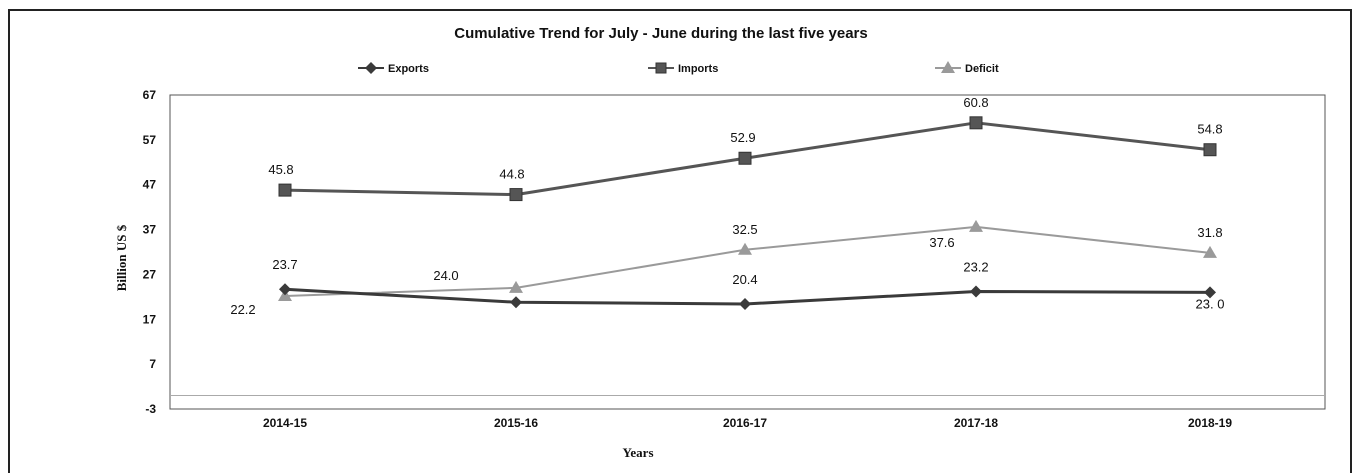  What do you see at coordinates (982, 69) in the screenshot?
I see `legend-label-deficit: Deficit` at bounding box center [982, 69].